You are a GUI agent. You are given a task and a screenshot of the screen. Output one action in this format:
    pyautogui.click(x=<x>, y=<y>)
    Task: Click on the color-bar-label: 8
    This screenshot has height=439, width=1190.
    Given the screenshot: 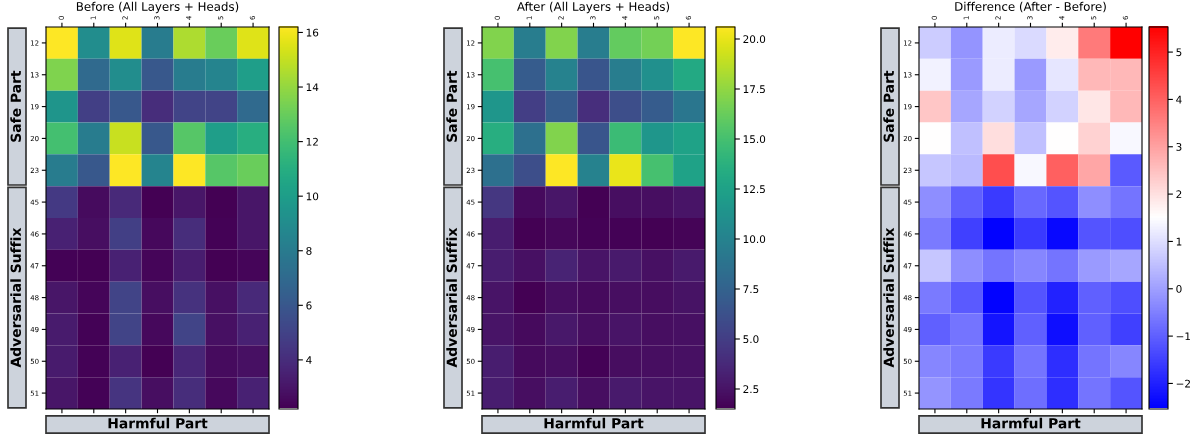 What is the action you would take?
    pyautogui.click(x=309, y=250)
    